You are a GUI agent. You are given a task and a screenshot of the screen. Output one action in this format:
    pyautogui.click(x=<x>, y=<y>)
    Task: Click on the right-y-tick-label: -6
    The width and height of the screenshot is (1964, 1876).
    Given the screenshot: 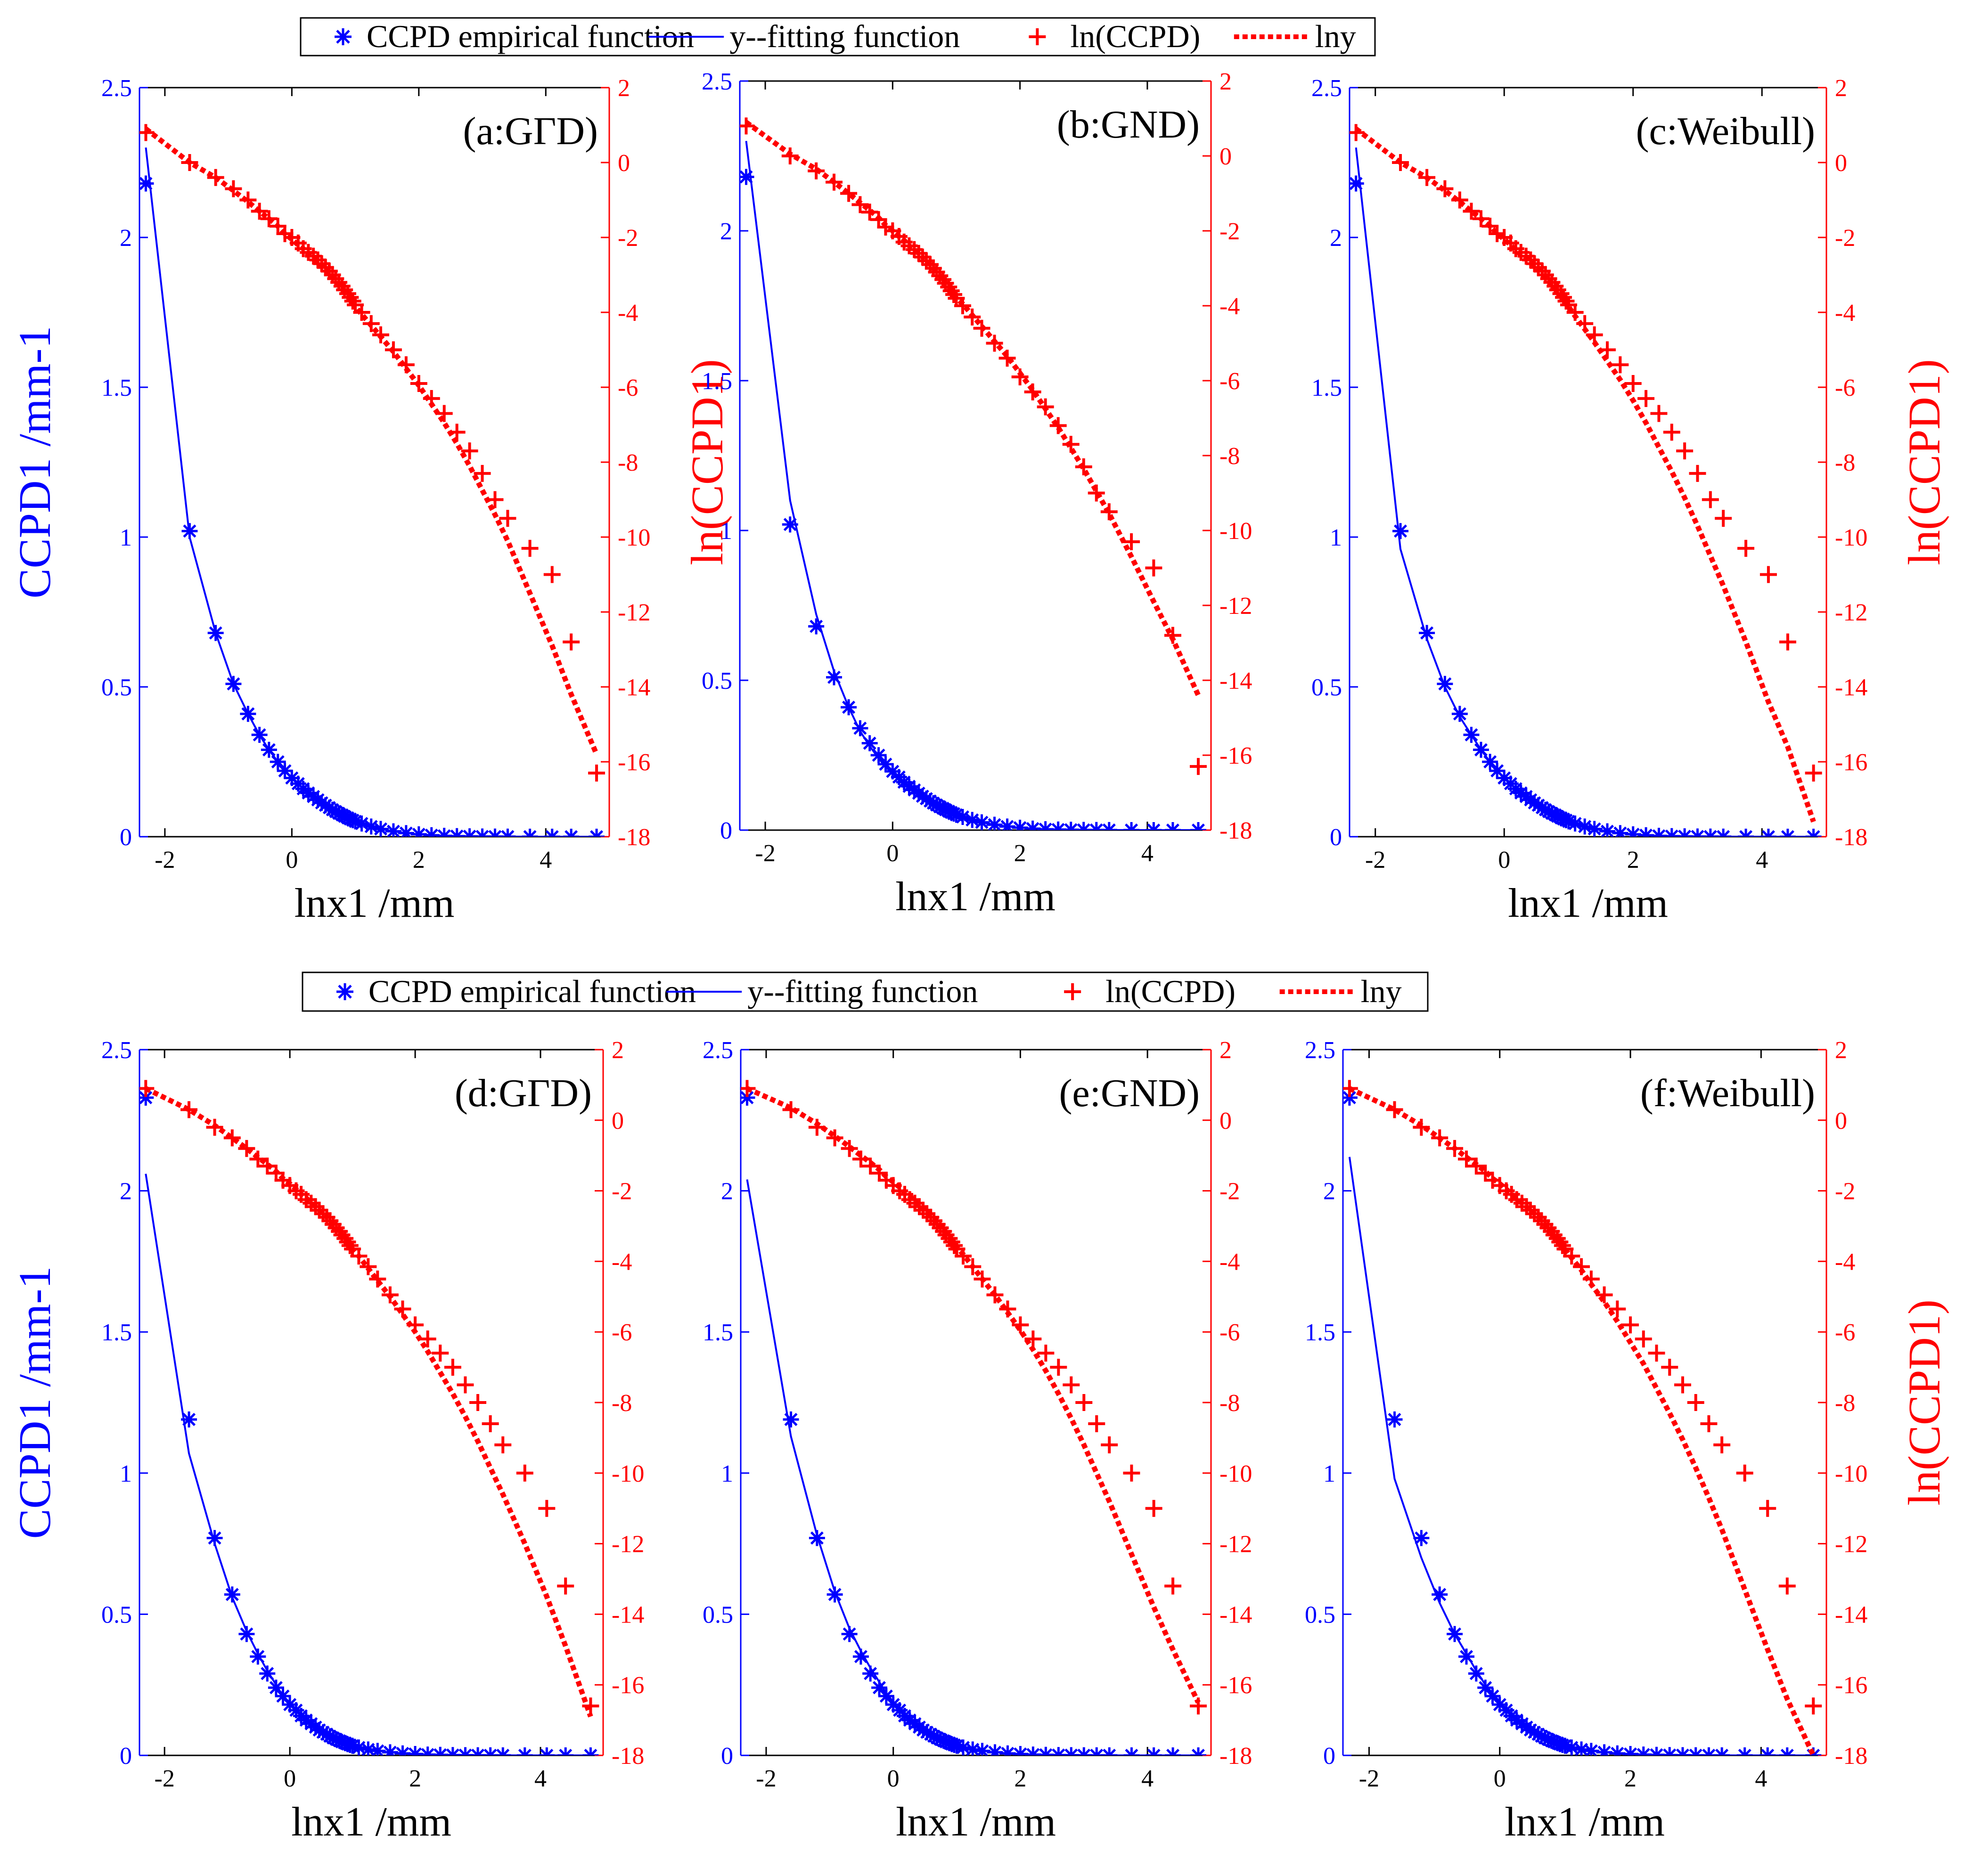 What is the action you would take?
    pyautogui.click(x=628, y=388)
    